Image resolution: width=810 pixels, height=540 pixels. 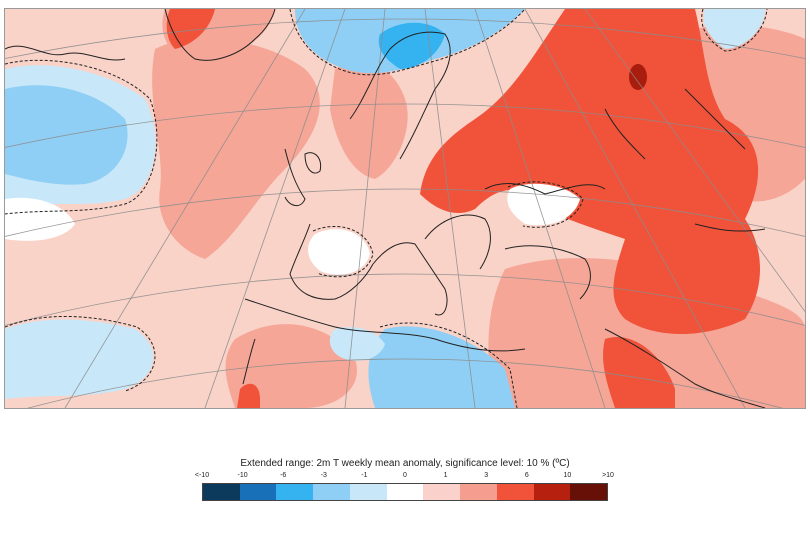 What do you see at coordinates (40, 219) in the screenshot?
I see `anomaly-area-near-zero-atlantic` at bounding box center [40, 219].